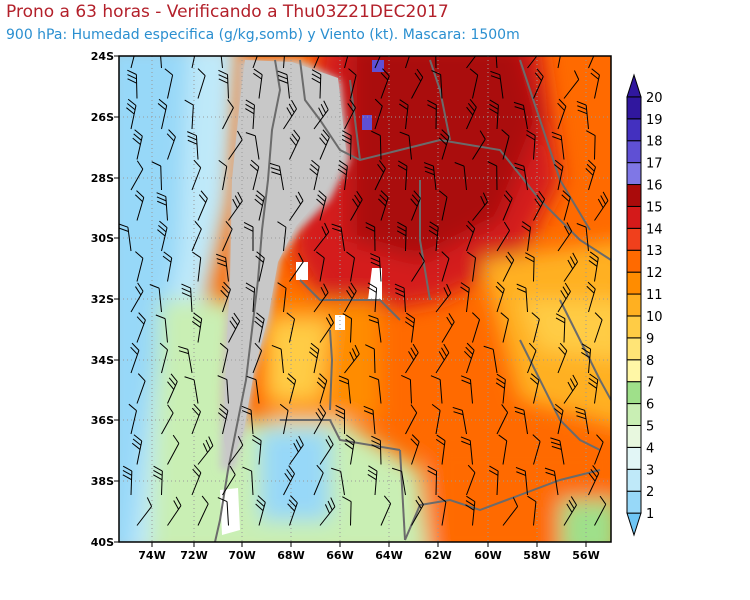  I want to click on lon-label: 60W, so click(487, 555).